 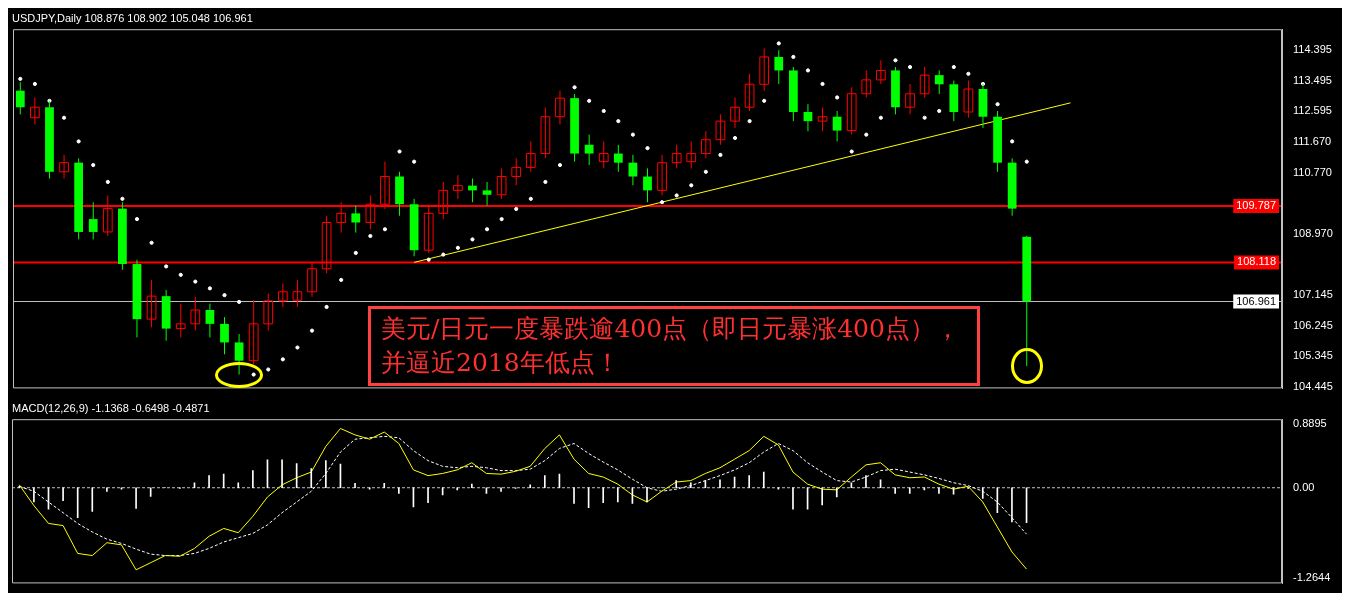 I want to click on ref-line-label: 109.787, so click(x=1256, y=205).